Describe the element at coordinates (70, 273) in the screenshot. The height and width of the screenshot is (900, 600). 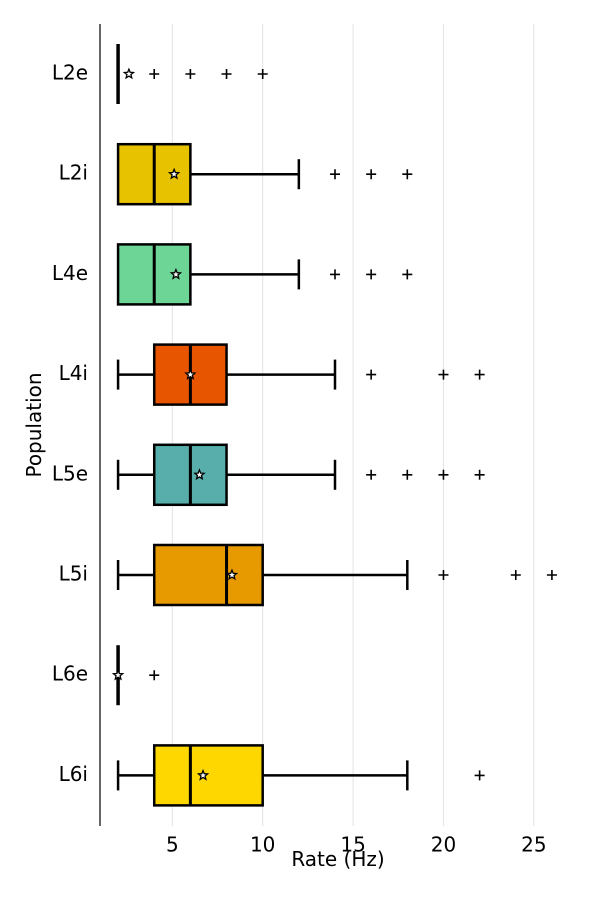
I see `y-tick-label: L4e` at that location.